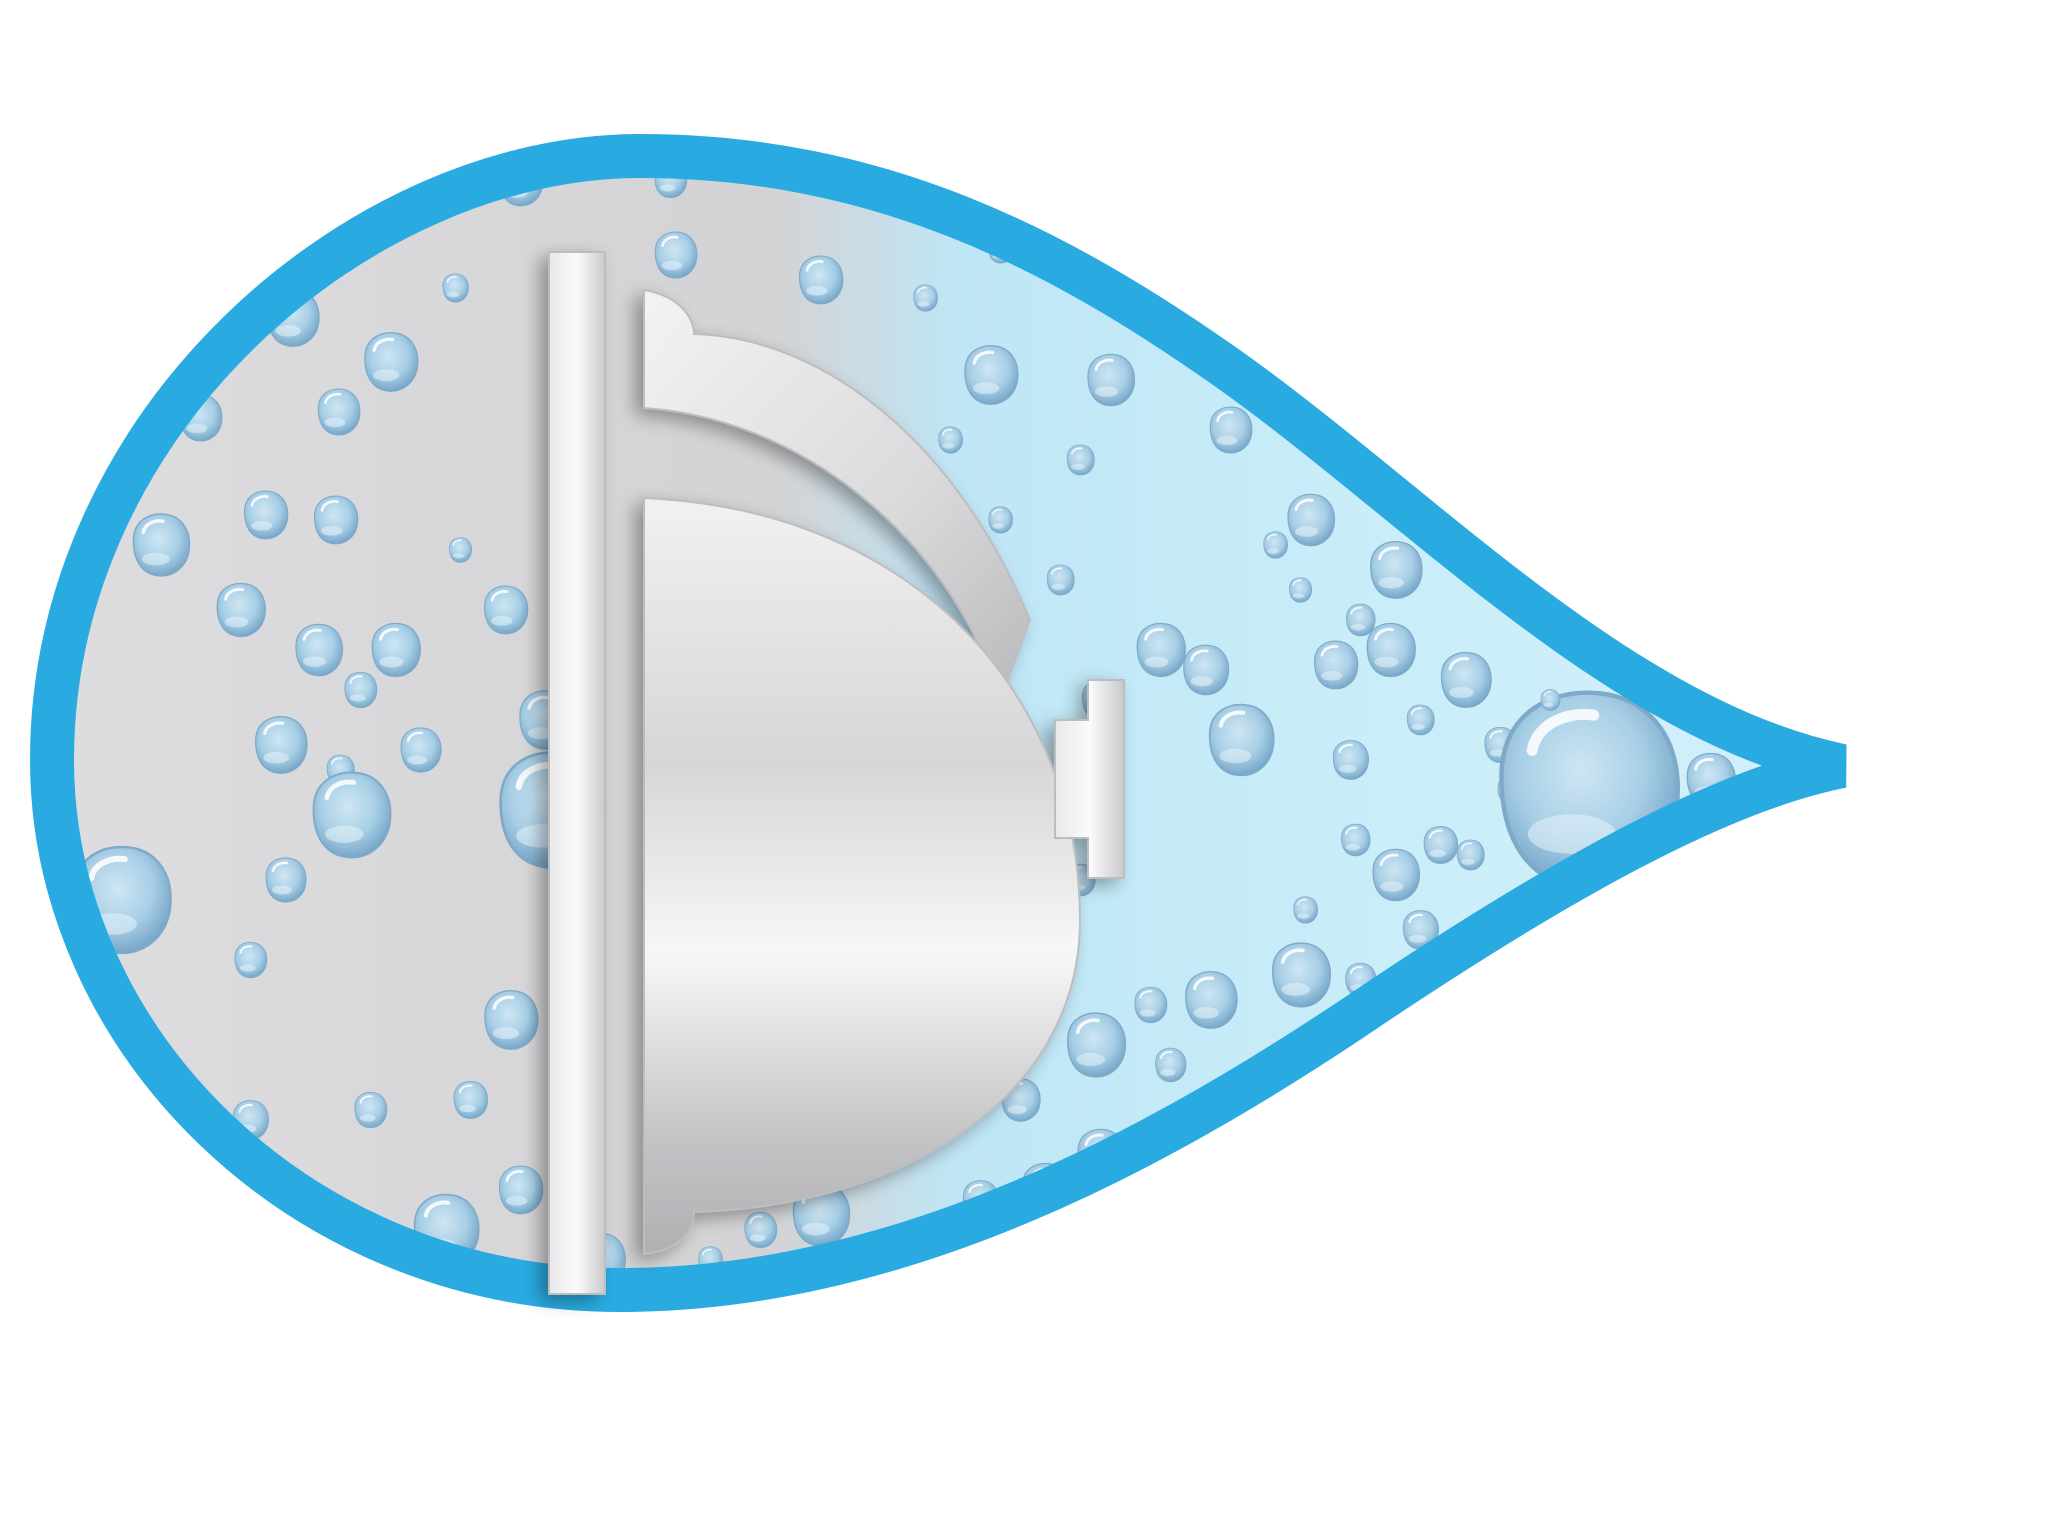 The image size is (2048, 1536). Describe the element at coordinates (862, 876) in the screenshot. I see `door-dome` at that location.